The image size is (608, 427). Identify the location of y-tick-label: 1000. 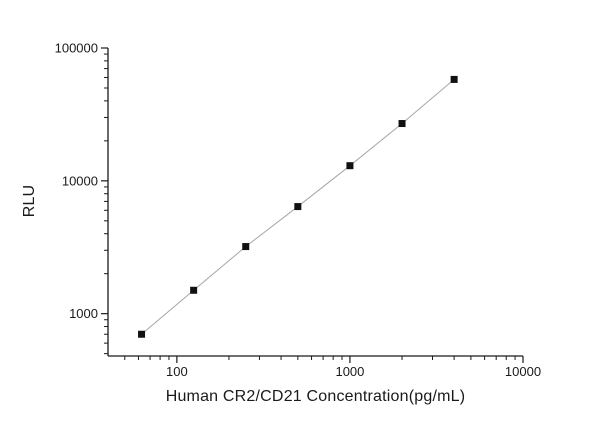
(83, 313).